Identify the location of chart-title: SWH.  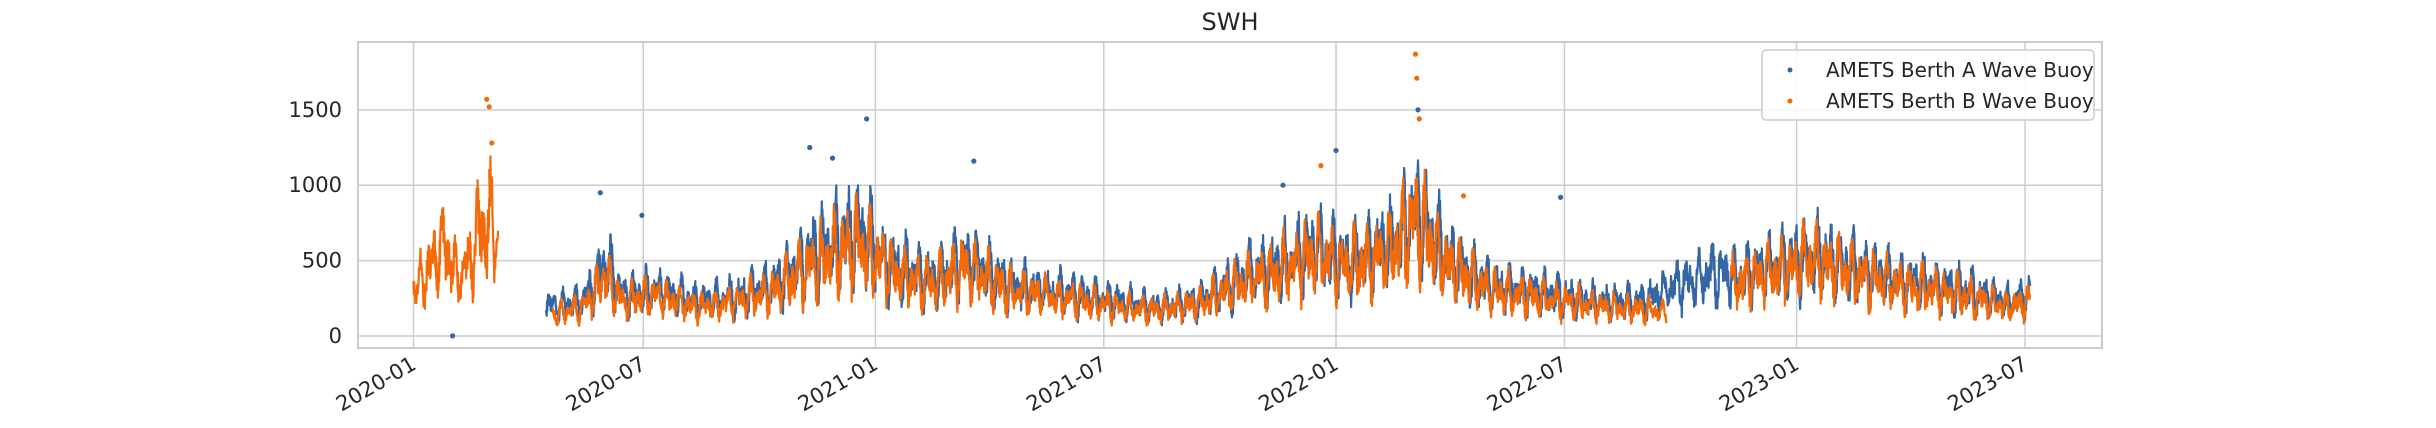
(1229, 22).